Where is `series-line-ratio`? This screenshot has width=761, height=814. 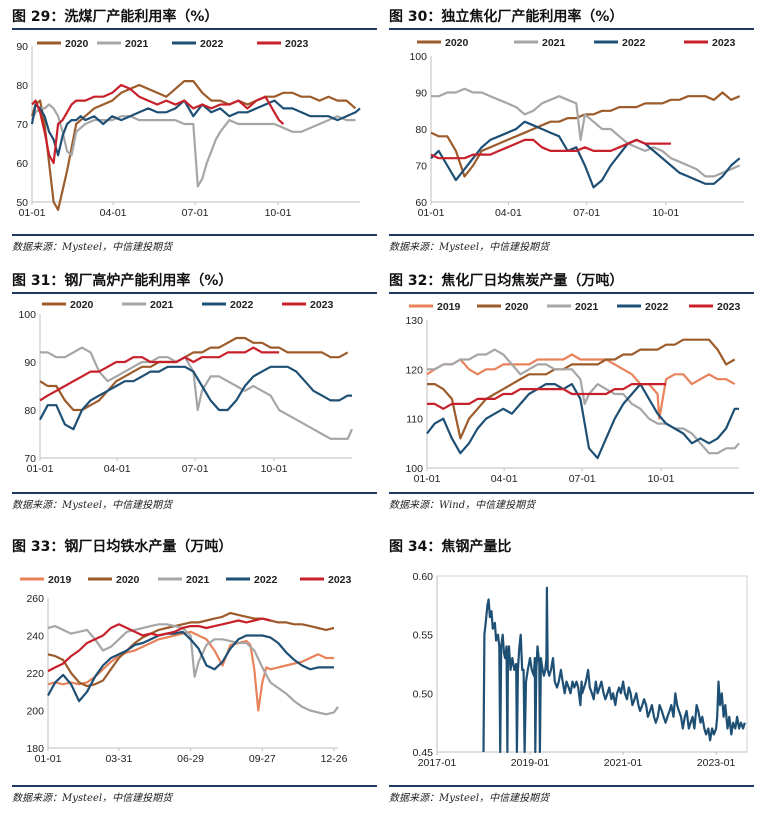
series-line-ratio is located at coordinates (614, 670).